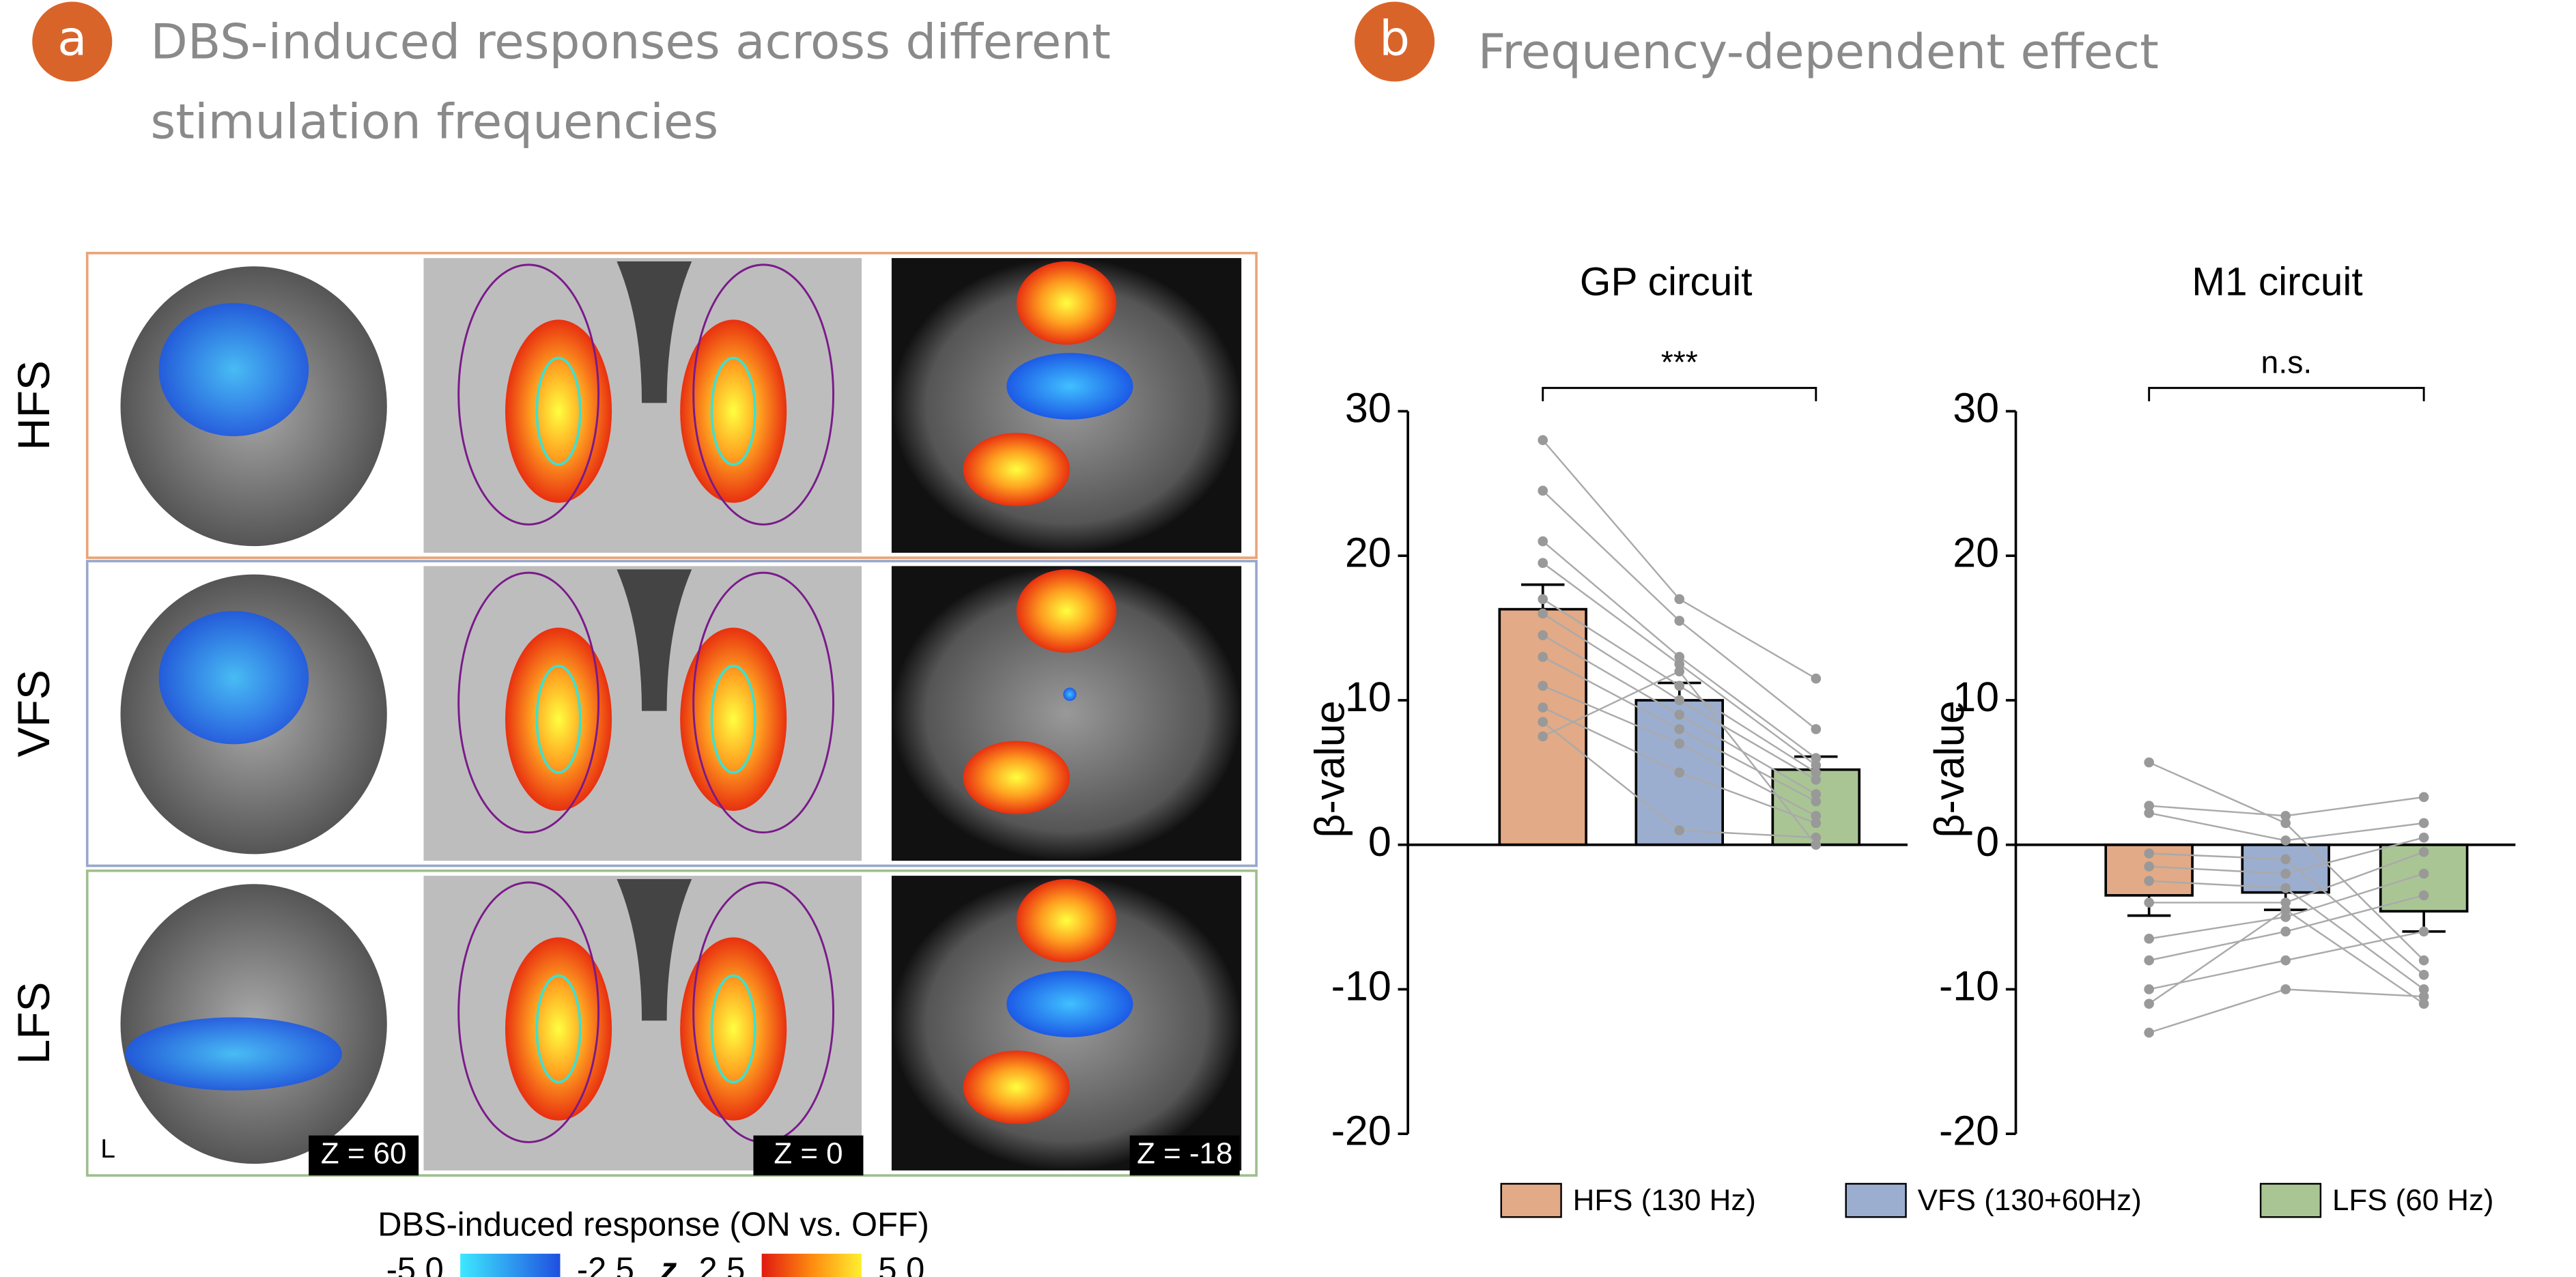 This screenshot has width=2576, height=1277. I want to click on y-tick-label: 0, so click(1987, 841).